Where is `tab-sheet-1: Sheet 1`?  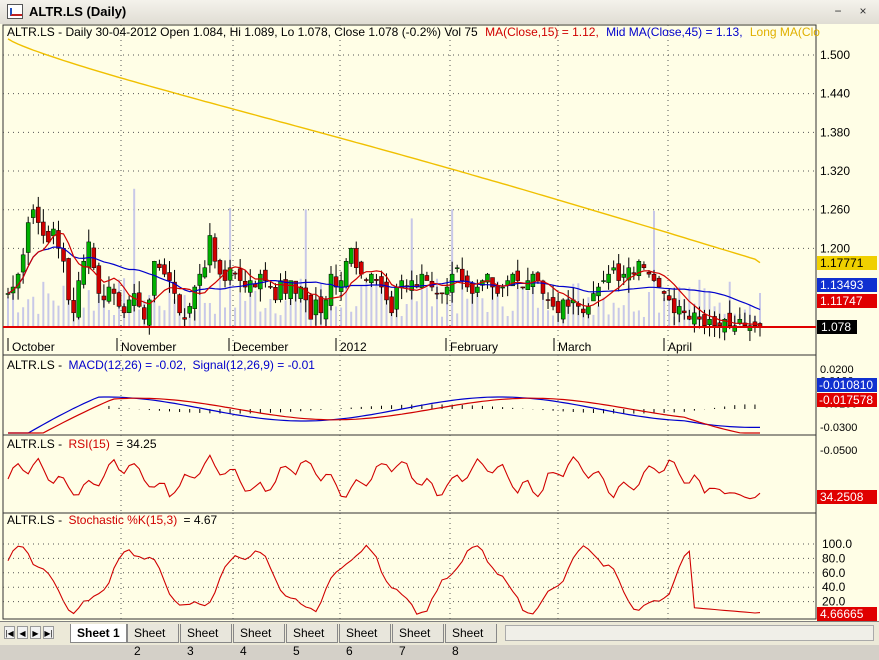
tab-sheet-1: Sheet 1 is located at coordinates (98, 633).